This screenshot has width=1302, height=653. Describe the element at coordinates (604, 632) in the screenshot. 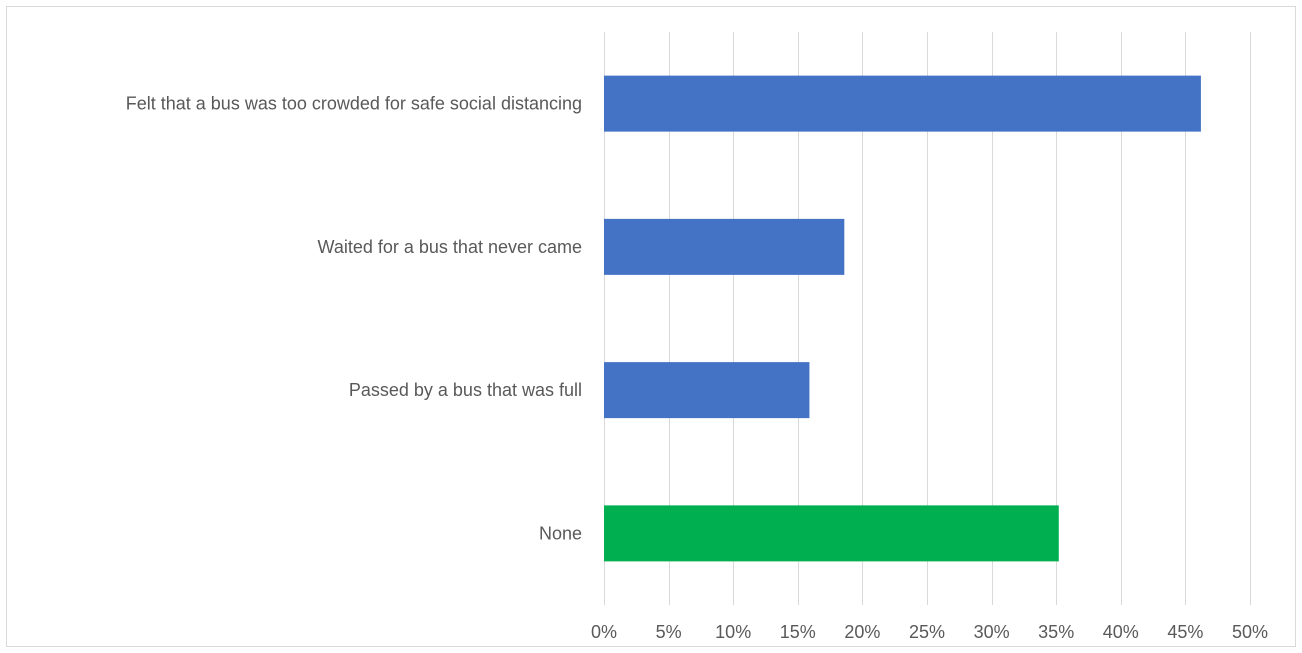

I see `x-tick-label: 0%` at that location.